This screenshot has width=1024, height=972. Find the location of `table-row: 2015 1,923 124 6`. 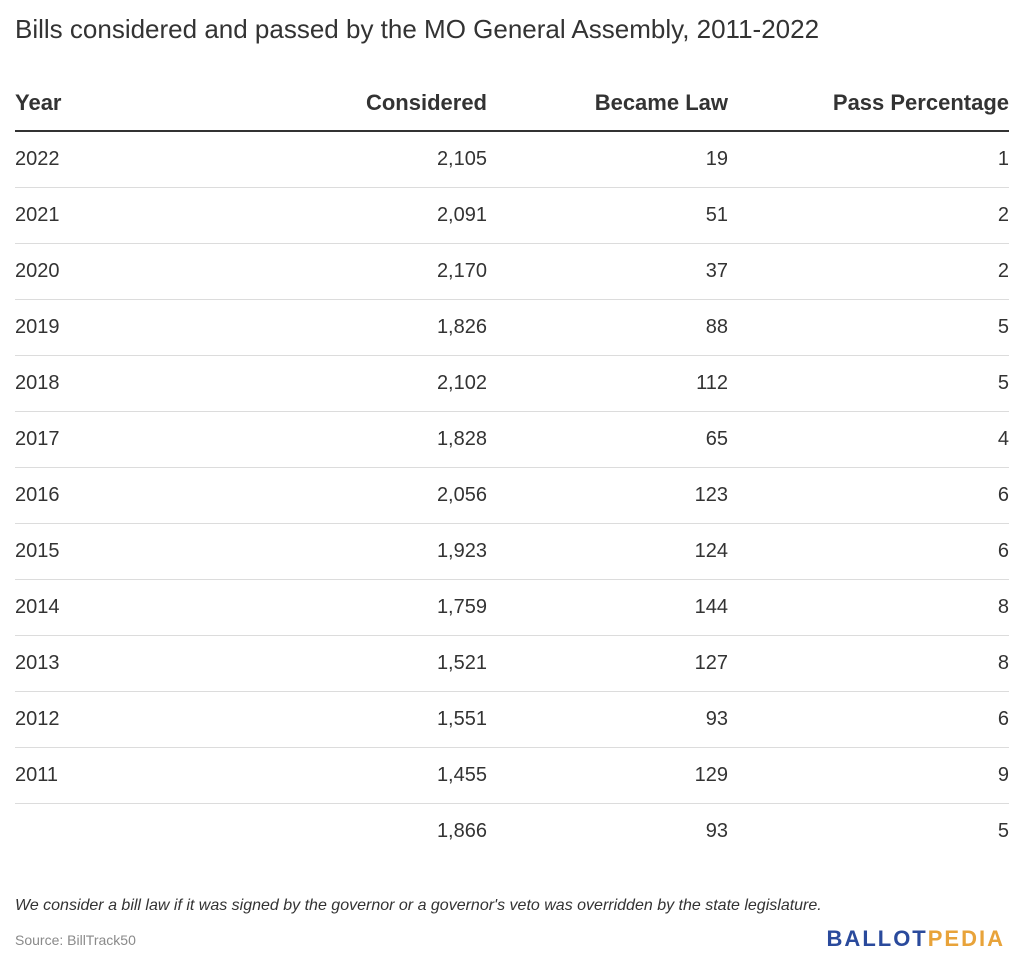

table-row: 2015 1,923 124 6 is located at coordinates (512, 551).